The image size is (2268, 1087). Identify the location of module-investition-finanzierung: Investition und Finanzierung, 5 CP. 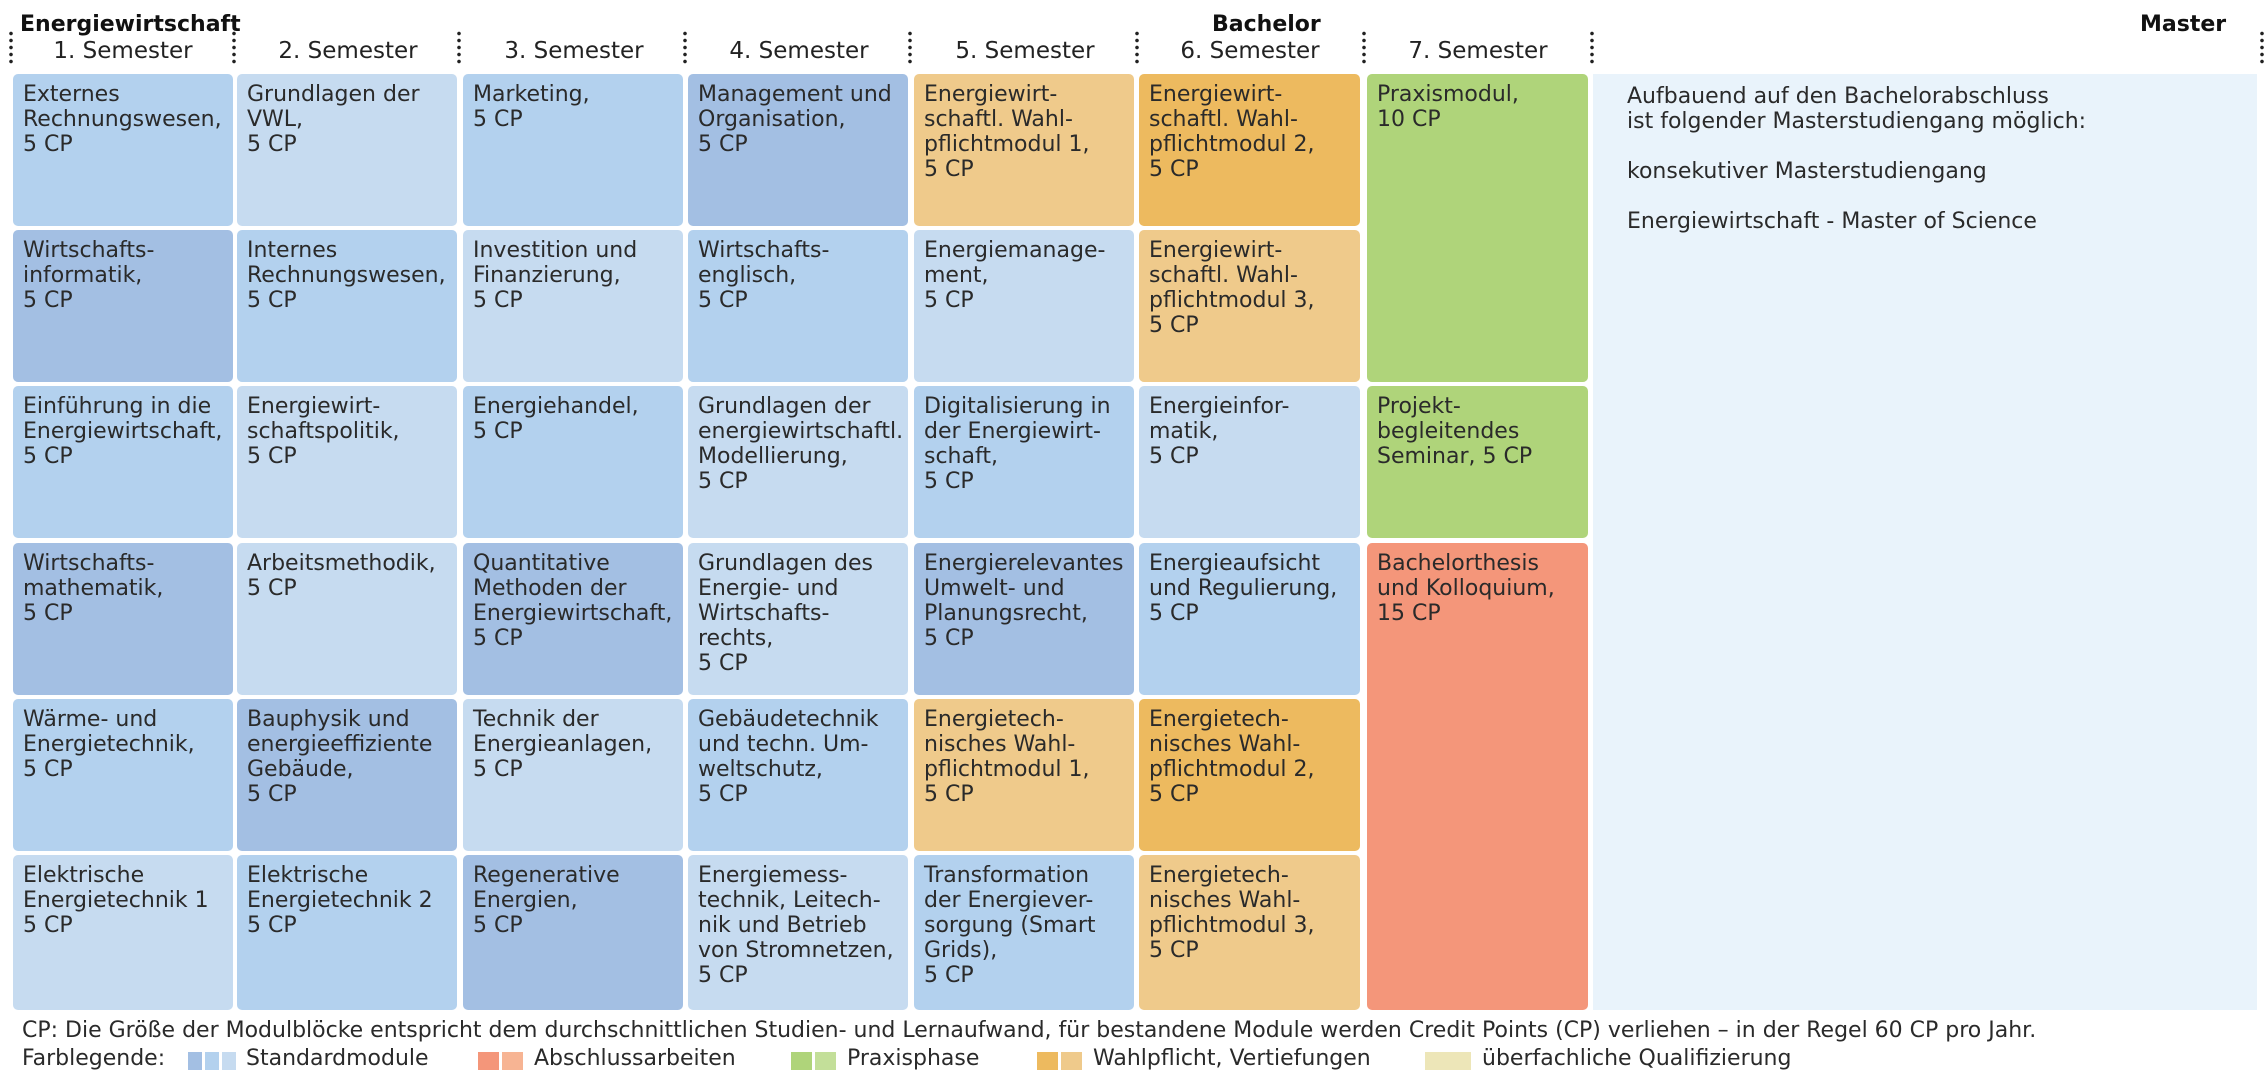
(573, 306).